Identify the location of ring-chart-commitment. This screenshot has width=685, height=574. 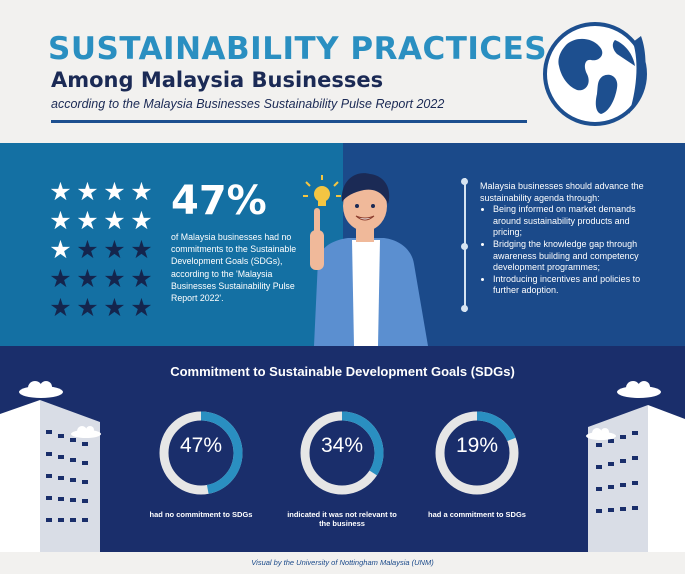
(477, 453).